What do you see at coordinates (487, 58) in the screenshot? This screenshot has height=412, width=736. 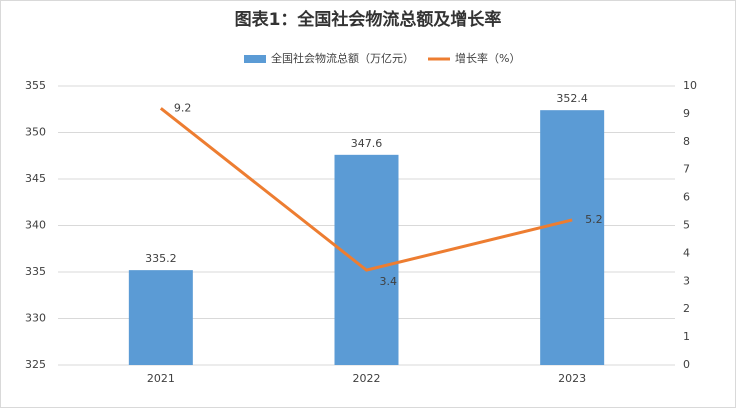 I see `legend-label: 增长率（%）` at bounding box center [487, 58].